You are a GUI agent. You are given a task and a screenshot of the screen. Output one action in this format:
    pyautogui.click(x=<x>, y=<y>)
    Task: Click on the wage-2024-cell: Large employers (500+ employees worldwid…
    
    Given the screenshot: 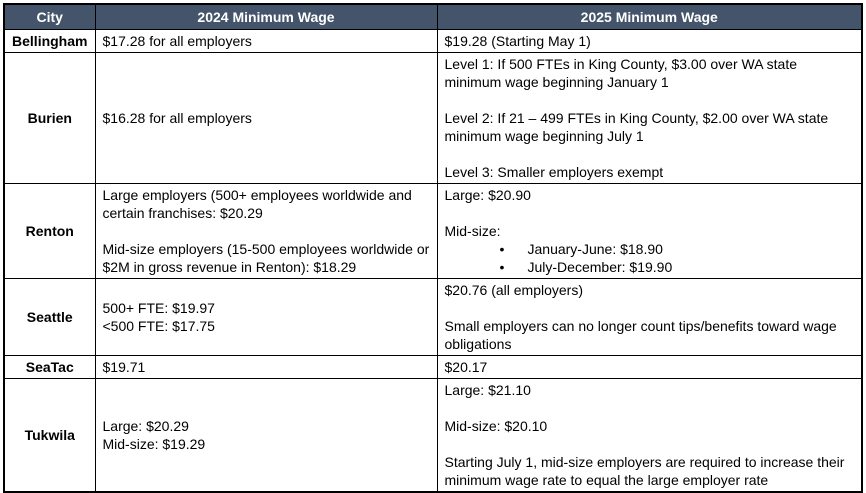 What is the action you would take?
    pyautogui.click(x=266, y=230)
    